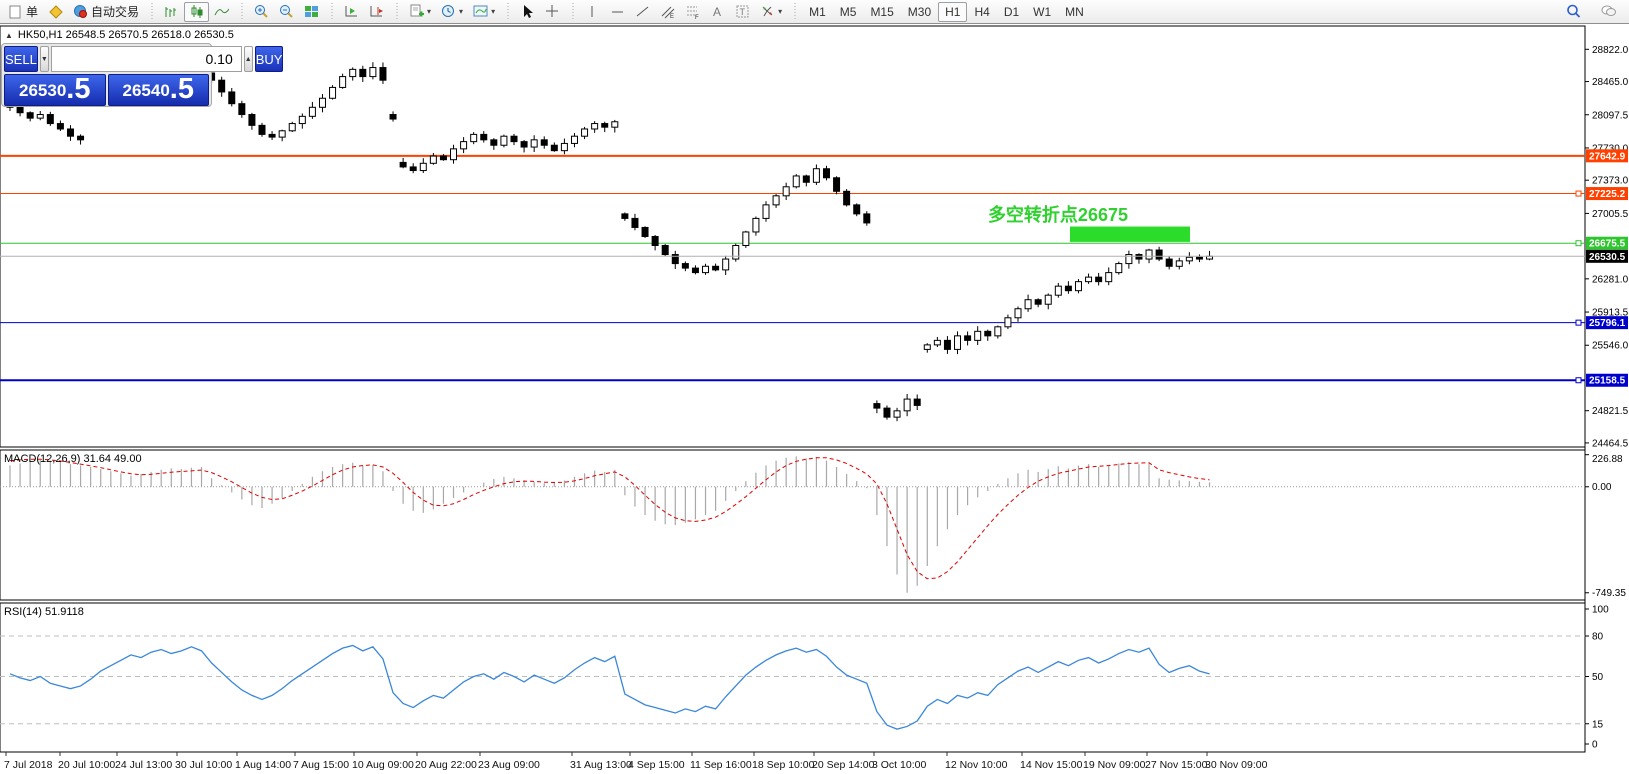 The image size is (1629, 774). What do you see at coordinates (23, 12) in the screenshot?
I see `new-order-button: 单` at bounding box center [23, 12].